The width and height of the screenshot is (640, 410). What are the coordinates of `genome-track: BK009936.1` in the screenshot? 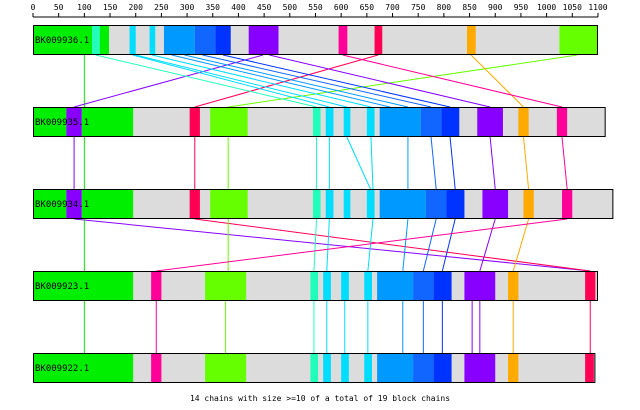 It's located at (315, 40).